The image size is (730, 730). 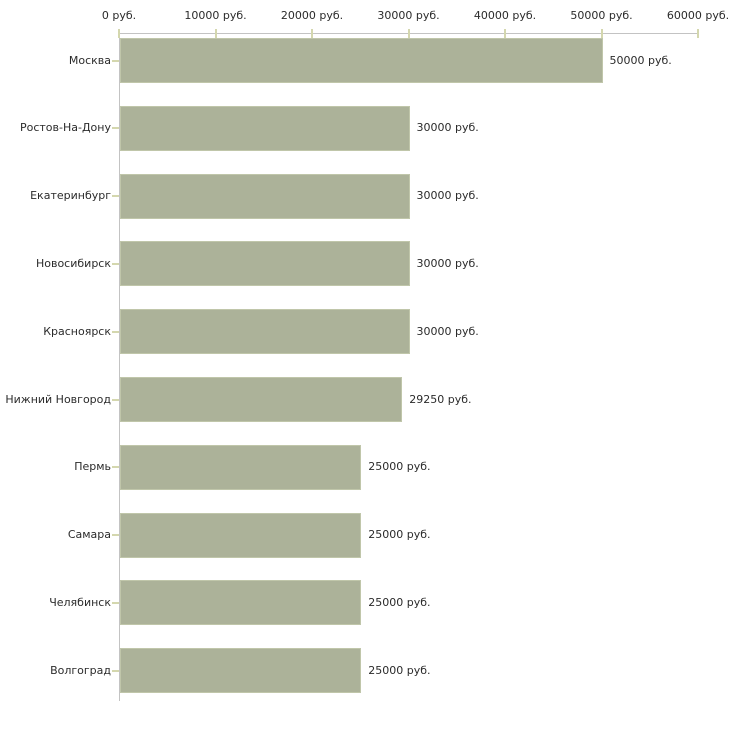 I want to click on x-axis-tick-label: 10000 руб., so click(x=215, y=15).